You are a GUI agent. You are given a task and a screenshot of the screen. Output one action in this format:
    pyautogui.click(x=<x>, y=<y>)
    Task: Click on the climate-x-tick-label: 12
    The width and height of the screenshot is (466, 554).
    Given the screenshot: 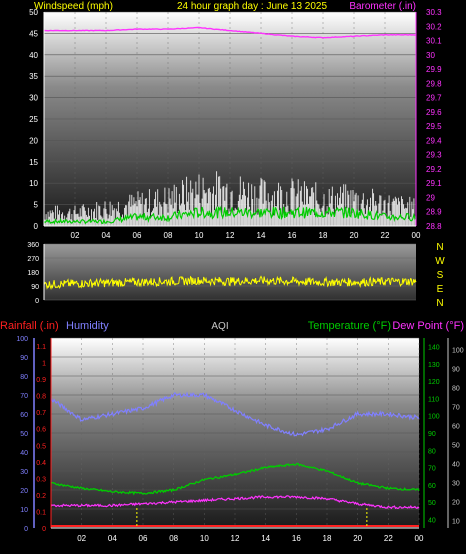 What is the action you would take?
    pyautogui.click(x=235, y=538)
    